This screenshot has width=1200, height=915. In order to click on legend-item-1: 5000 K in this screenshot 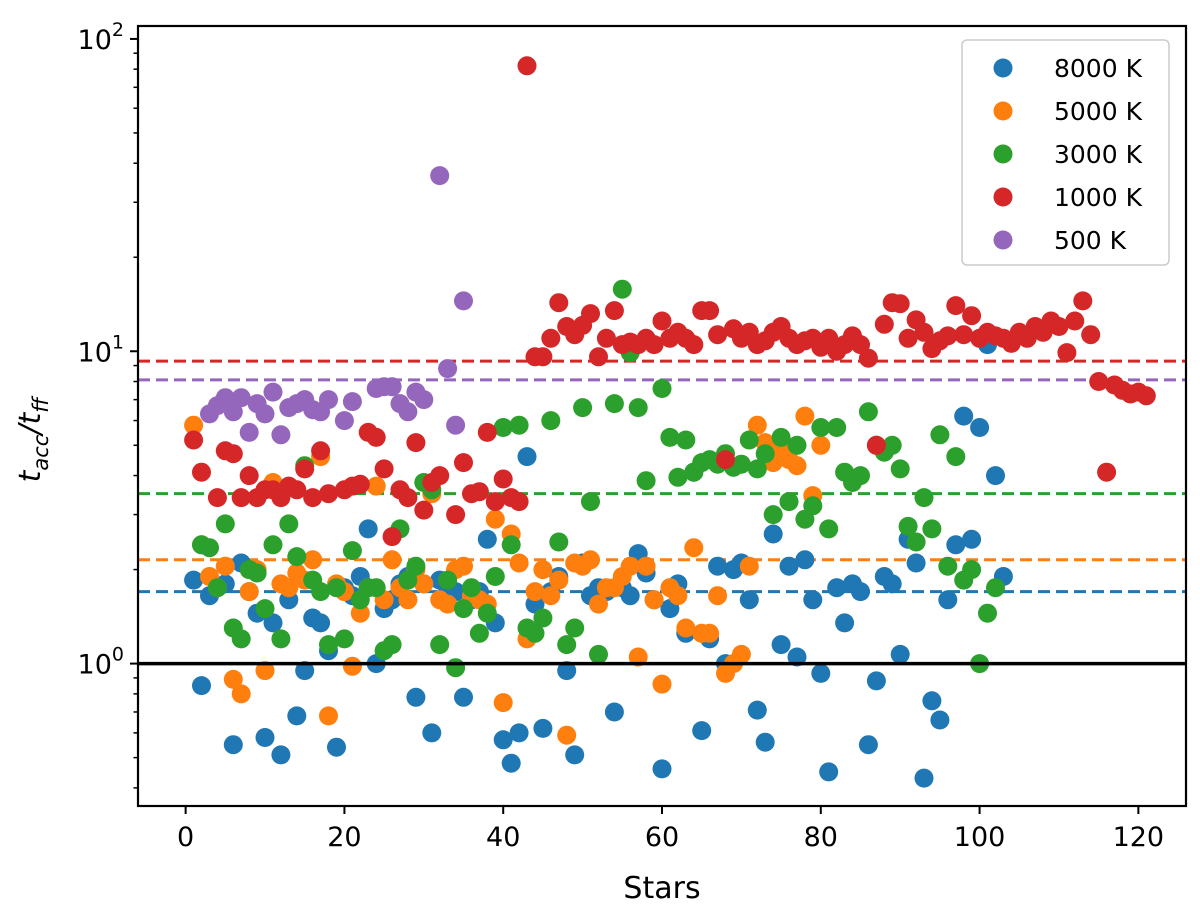, I will do `click(1068, 111)`.